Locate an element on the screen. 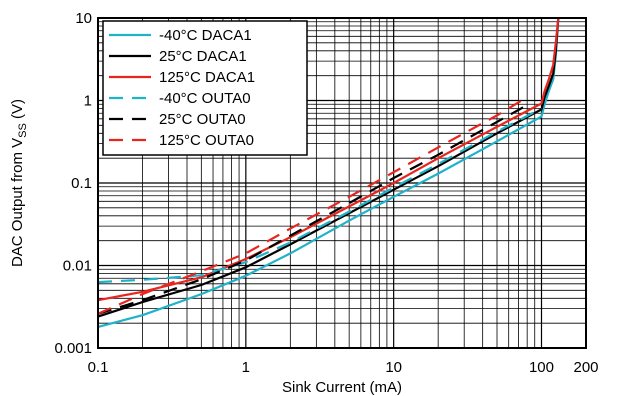  x-tick-labels: 0.1 1 10 100 200 is located at coordinates (343, 367).